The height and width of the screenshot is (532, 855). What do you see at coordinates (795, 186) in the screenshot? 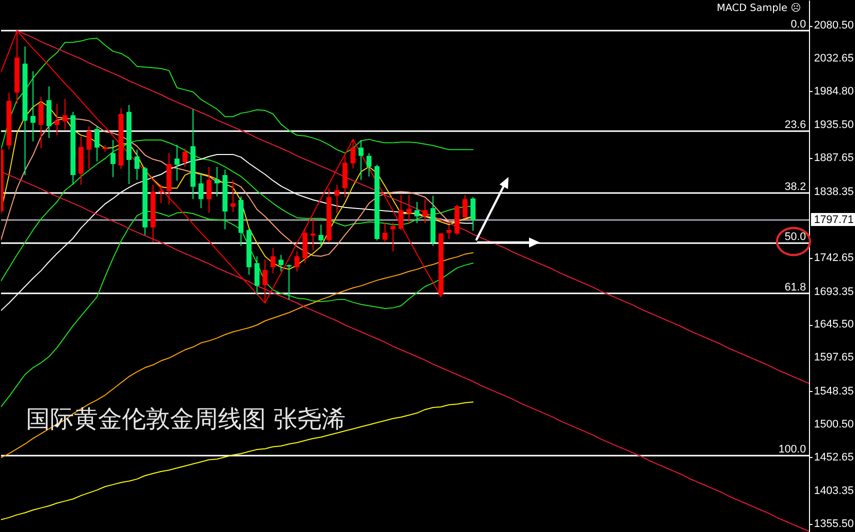
I see `annotation: 38.2` at bounding box center [795, 186].